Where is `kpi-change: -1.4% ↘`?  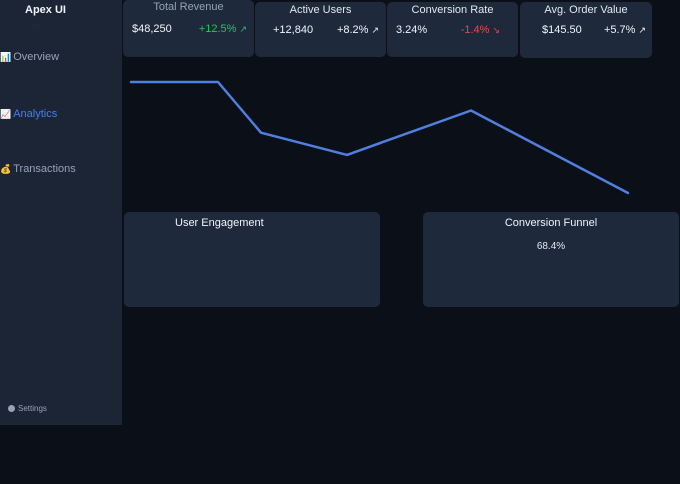 kpi-change: -1.4% ↘ is located at coordinates (480, 30).